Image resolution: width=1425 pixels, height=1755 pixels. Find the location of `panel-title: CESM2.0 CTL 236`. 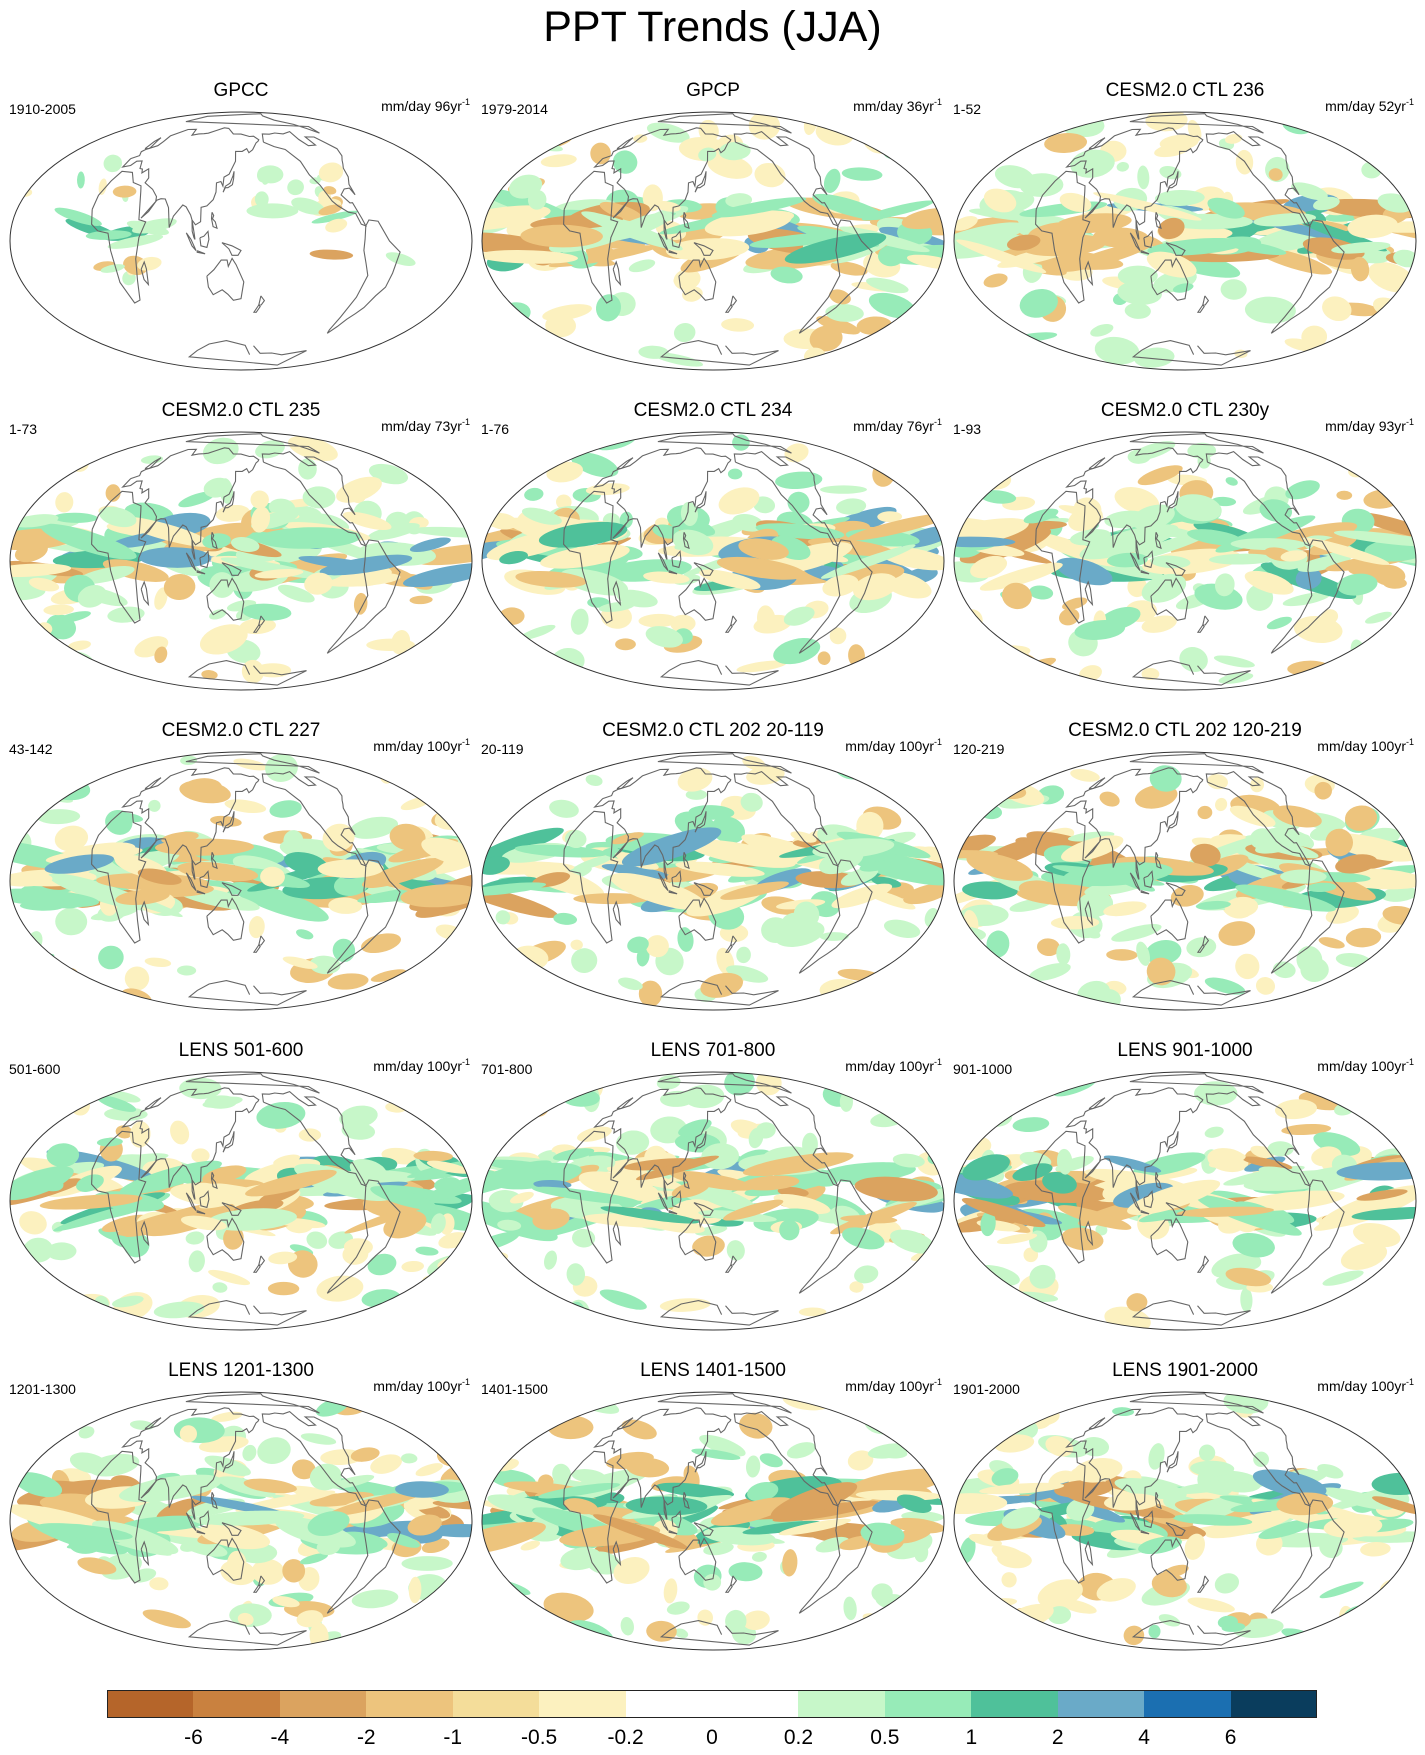

panel-title: CESM2.0 CTL 236 is located at coordinates (1185, 90).